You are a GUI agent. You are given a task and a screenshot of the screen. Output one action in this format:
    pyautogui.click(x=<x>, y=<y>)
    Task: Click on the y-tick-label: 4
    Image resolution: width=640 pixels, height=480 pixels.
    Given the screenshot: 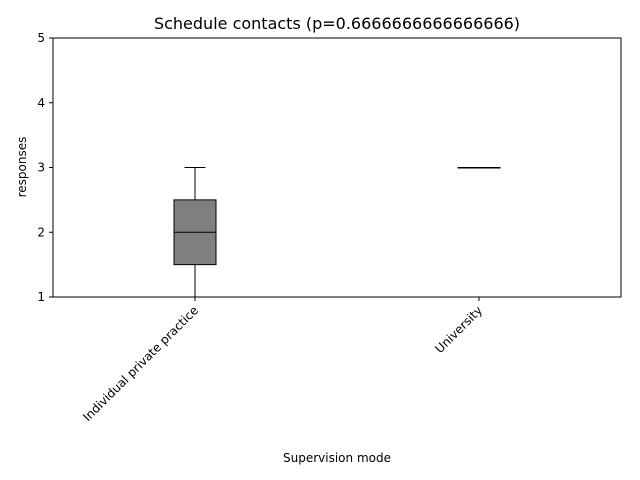 What is the action you would take?
    pyautogui.click(x=41, y=103)
    